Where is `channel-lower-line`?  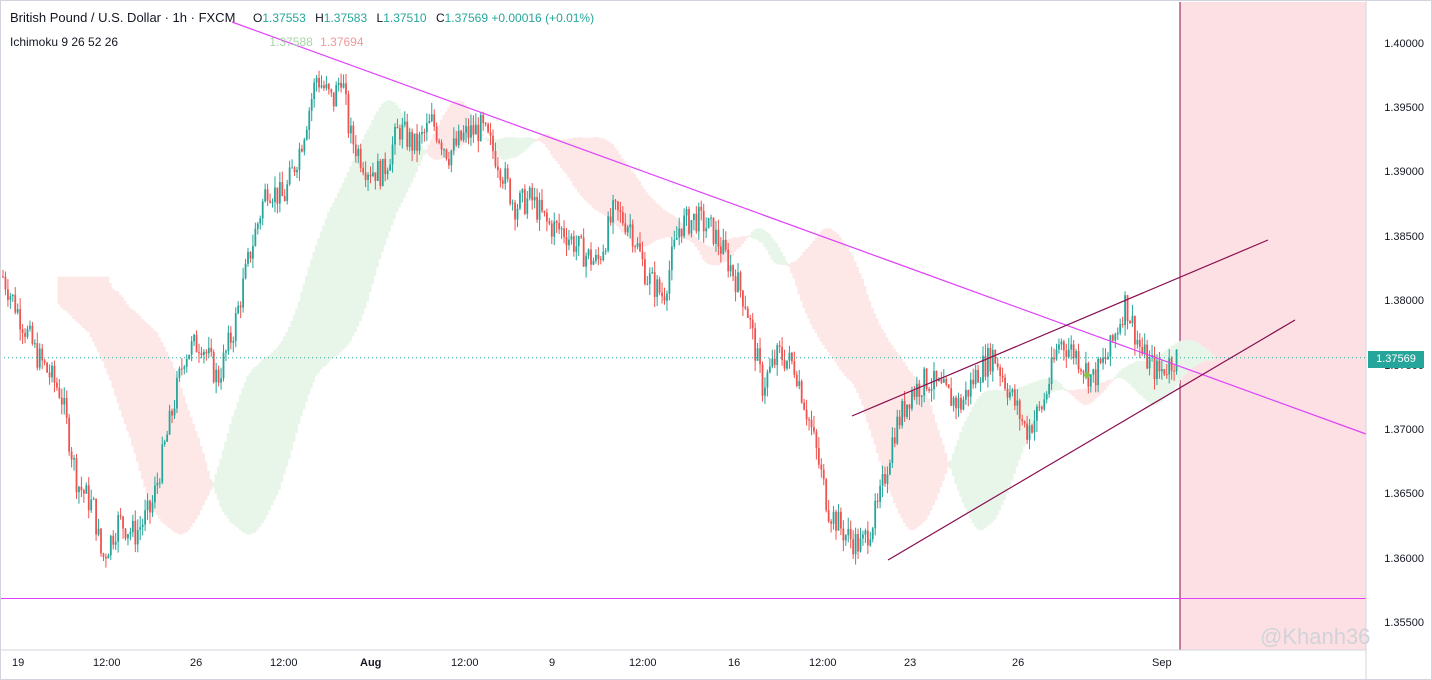 channel-lower-line is located at coordinates (1091, 440).